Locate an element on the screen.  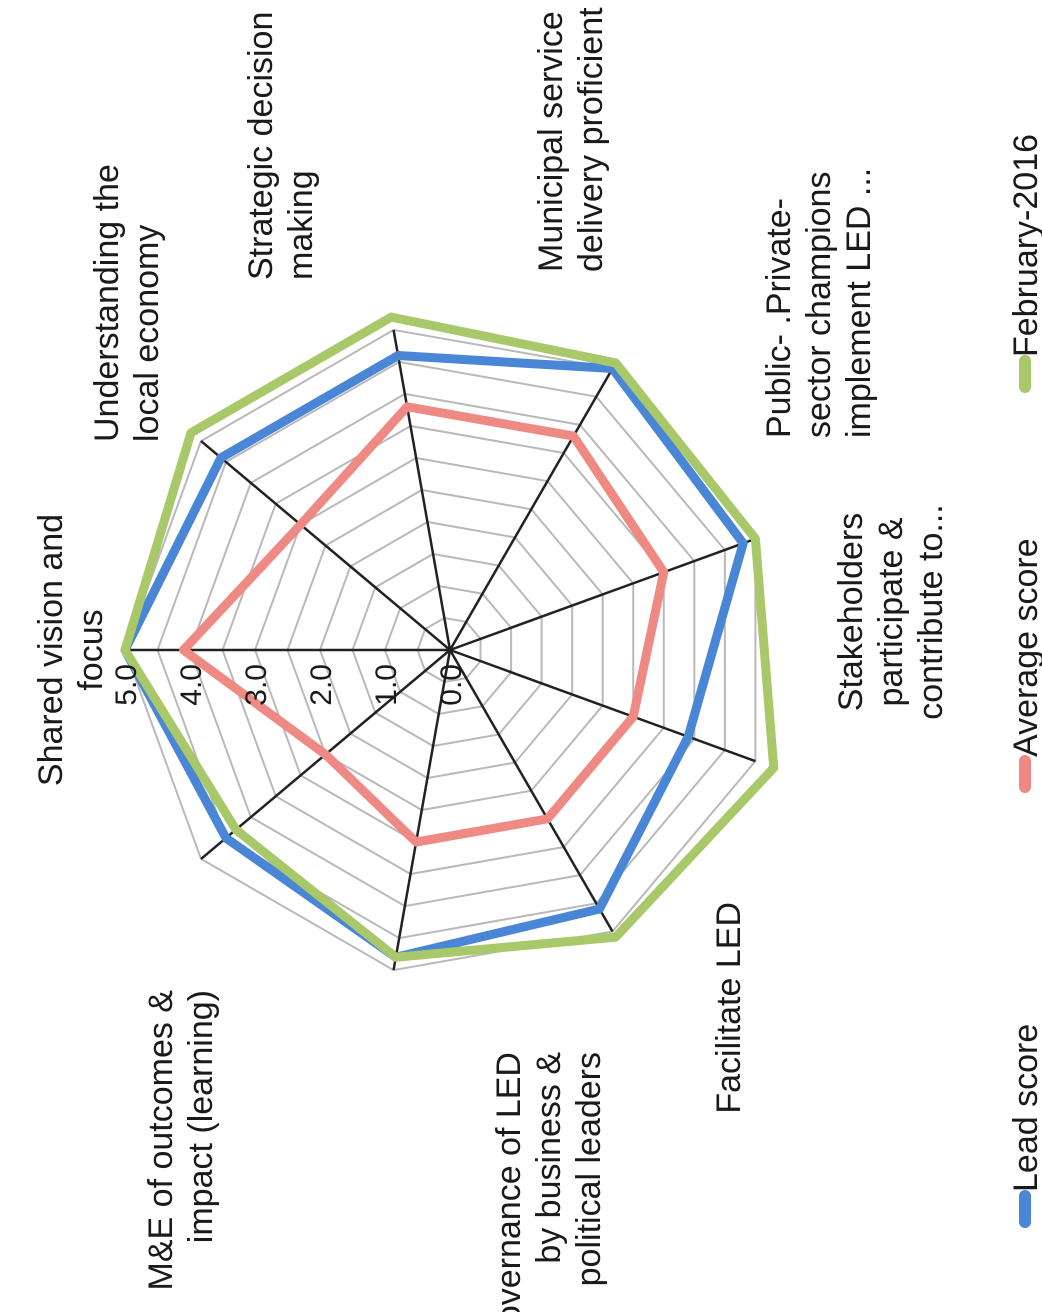
tick-label: 3.0 is located at coordinates (256, 685).